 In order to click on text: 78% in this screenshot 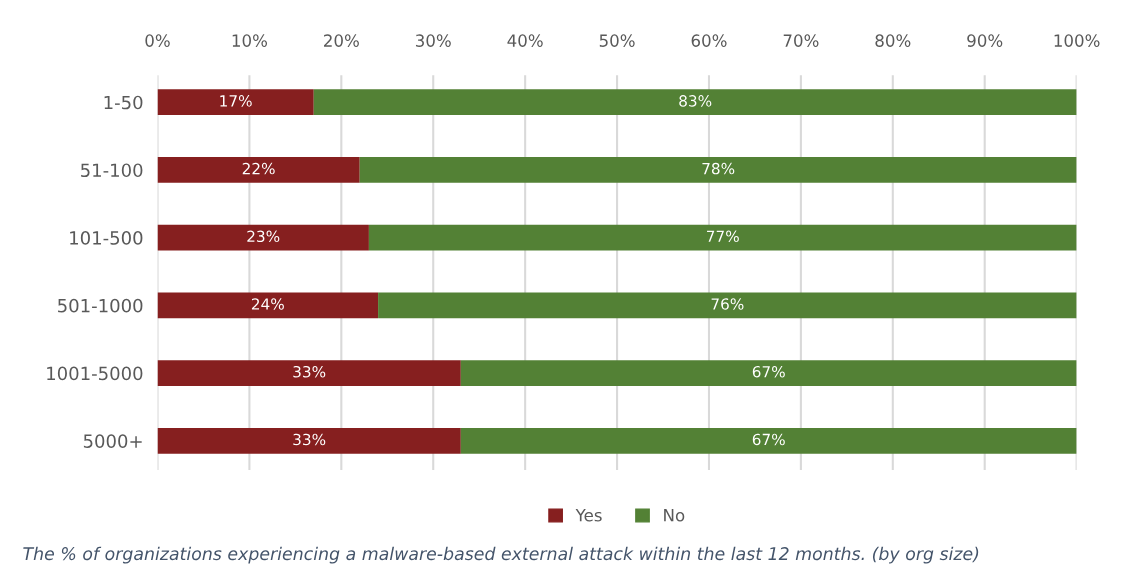, I will do `click(718, 168)`.